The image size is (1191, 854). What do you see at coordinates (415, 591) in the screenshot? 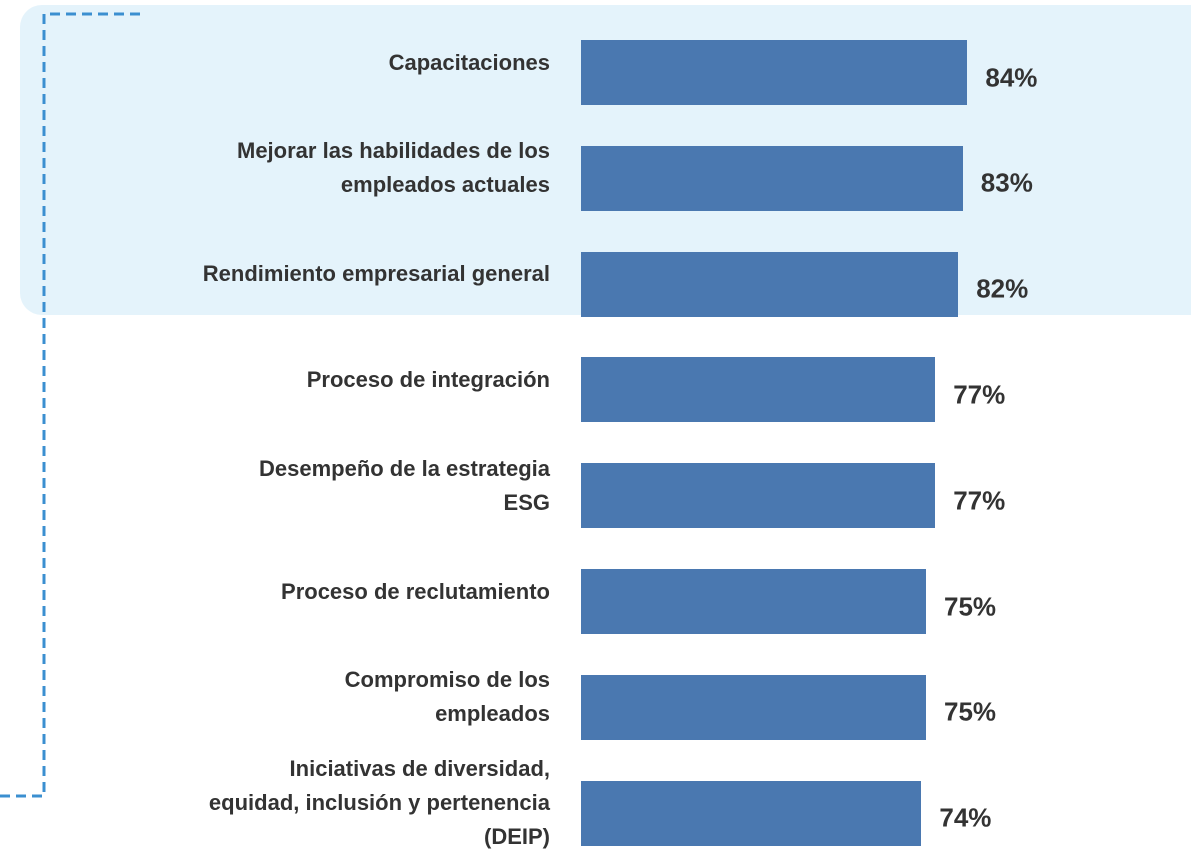
I see `category-label: Proceso de reclutamiento` at bounding box center [415, 591].